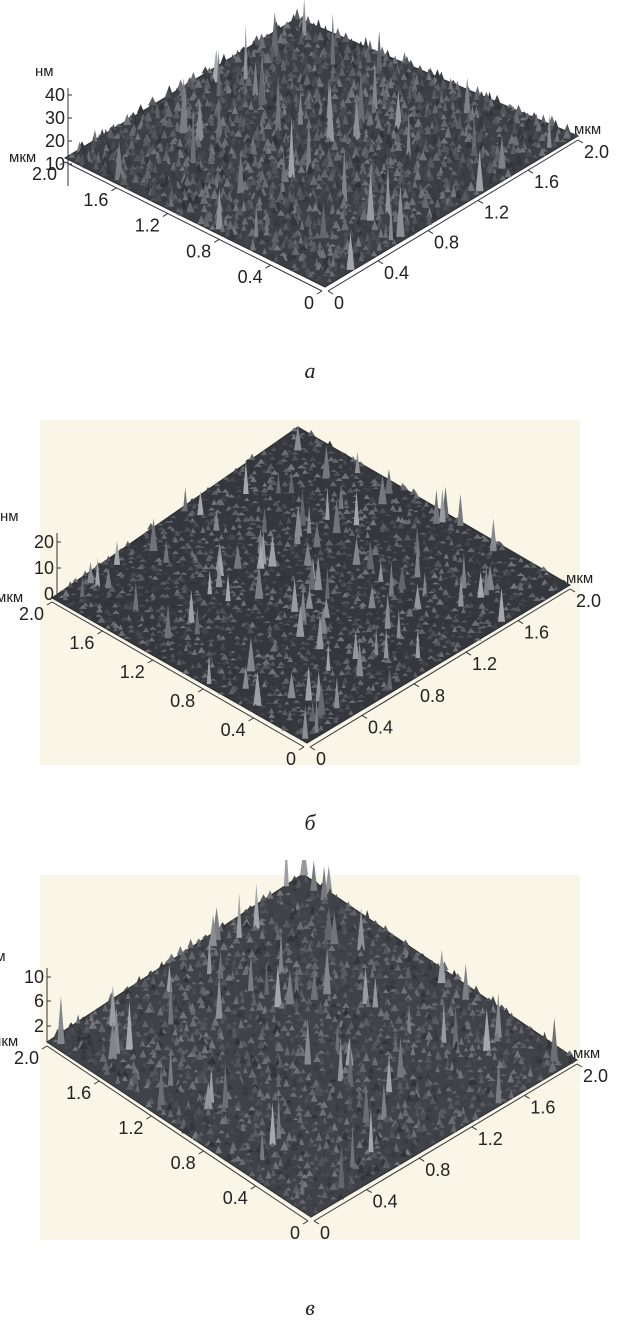  Describe the element at coordinates (310, 370) in the screenshot. I see `panel-caption-a: а` at that location.